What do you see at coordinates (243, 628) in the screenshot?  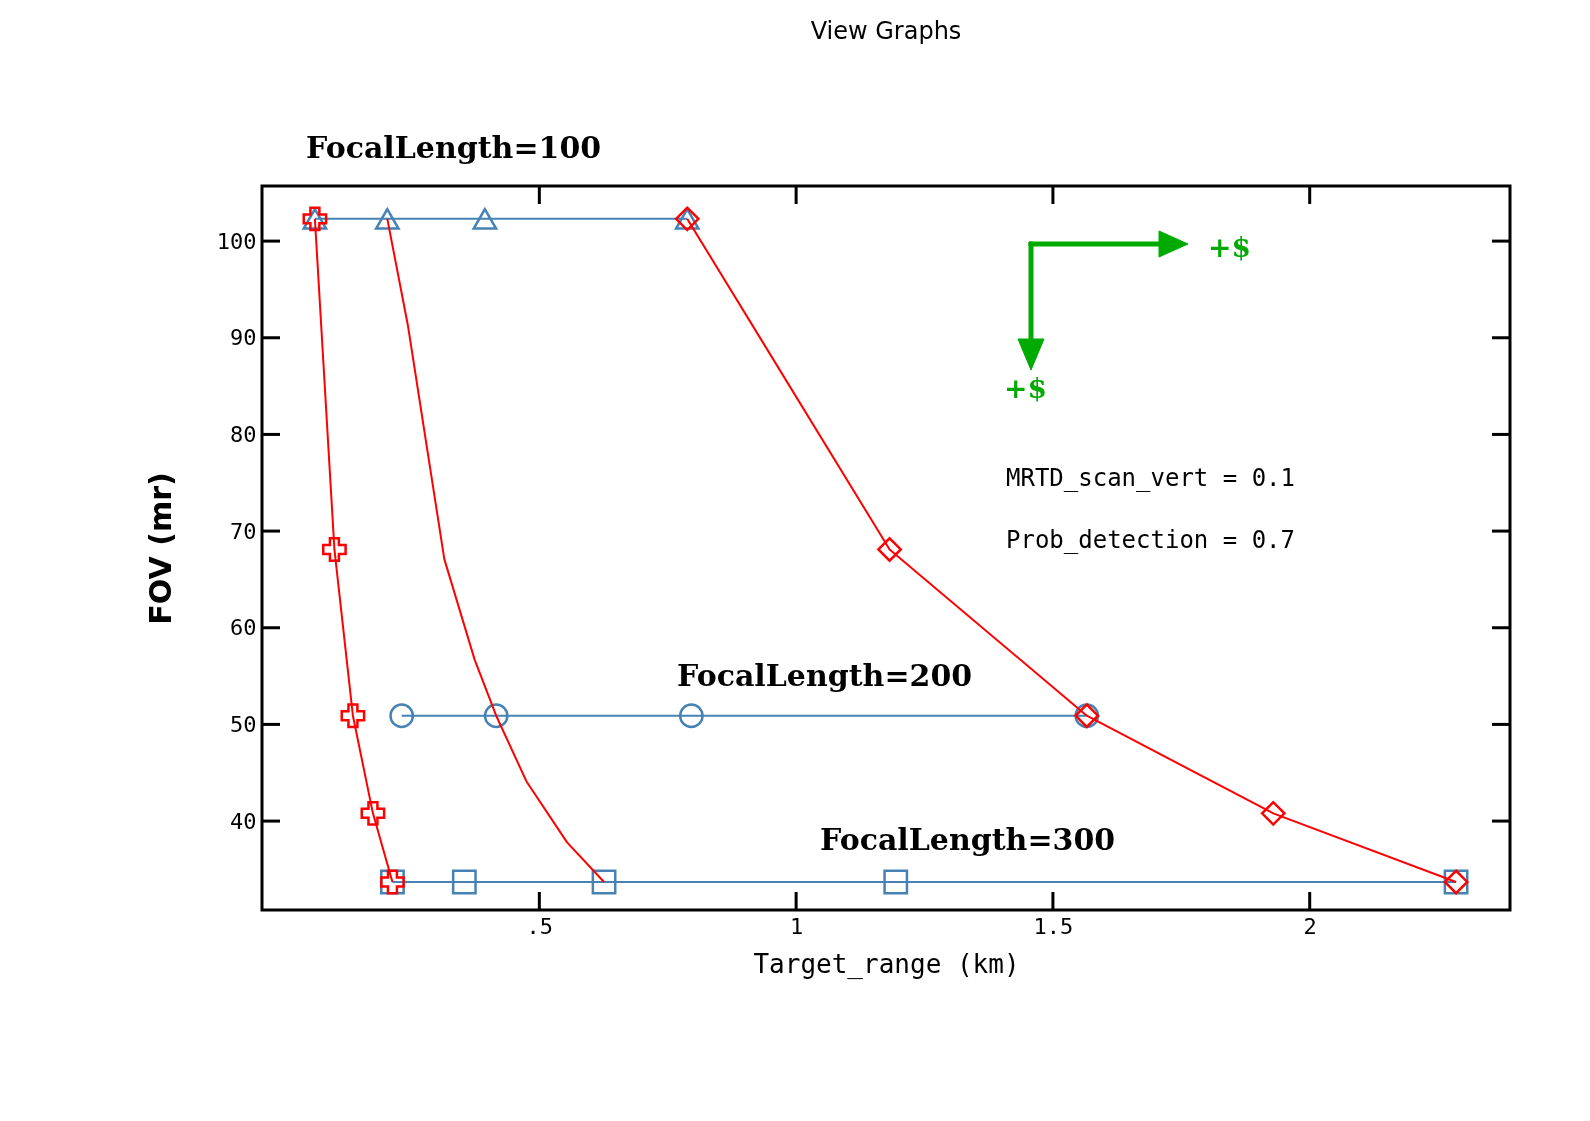 I see `y-tick-label: 60` at bounding box center [243, 628].